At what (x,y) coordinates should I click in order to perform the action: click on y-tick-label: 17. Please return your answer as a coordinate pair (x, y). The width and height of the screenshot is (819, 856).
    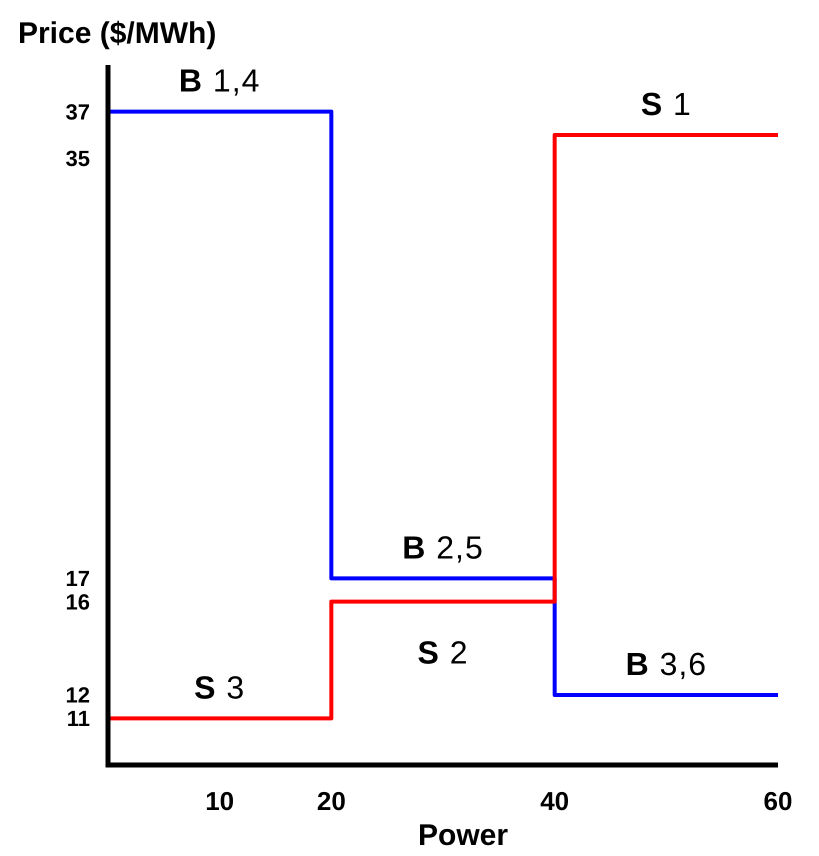
    Looking at the image, I should click on (78, 579).